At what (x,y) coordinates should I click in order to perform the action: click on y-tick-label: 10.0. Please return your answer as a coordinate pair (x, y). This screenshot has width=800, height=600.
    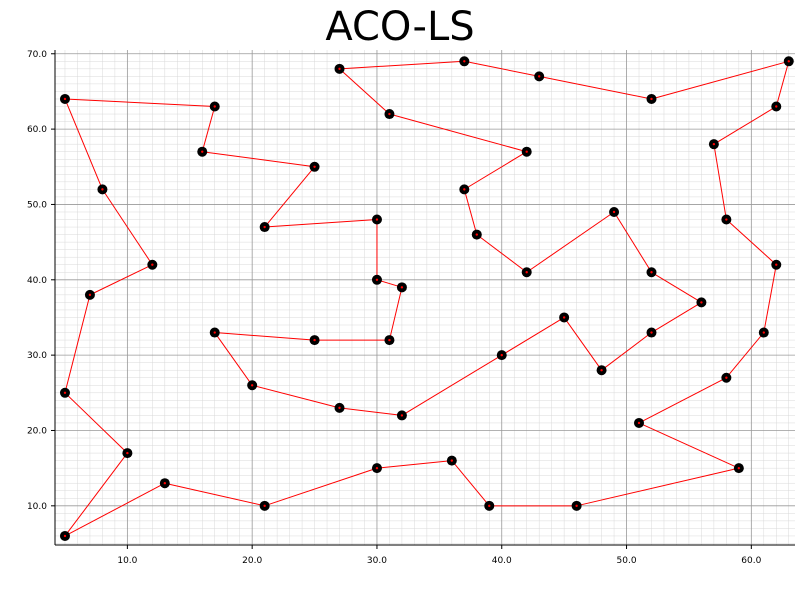
    Looking at the image, I should click on (37, 507).